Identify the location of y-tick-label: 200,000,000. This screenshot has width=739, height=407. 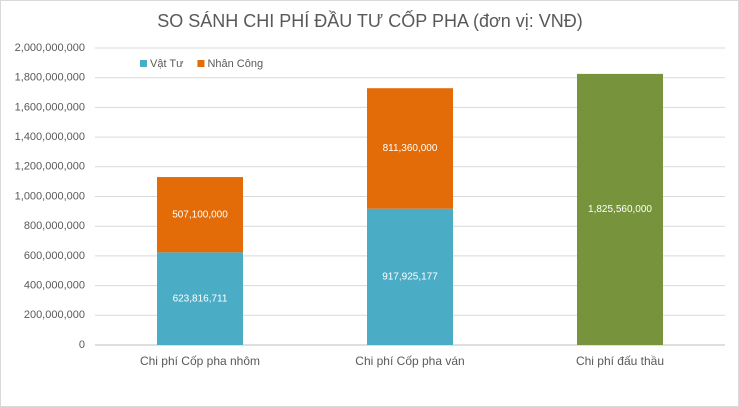
(54, 315).